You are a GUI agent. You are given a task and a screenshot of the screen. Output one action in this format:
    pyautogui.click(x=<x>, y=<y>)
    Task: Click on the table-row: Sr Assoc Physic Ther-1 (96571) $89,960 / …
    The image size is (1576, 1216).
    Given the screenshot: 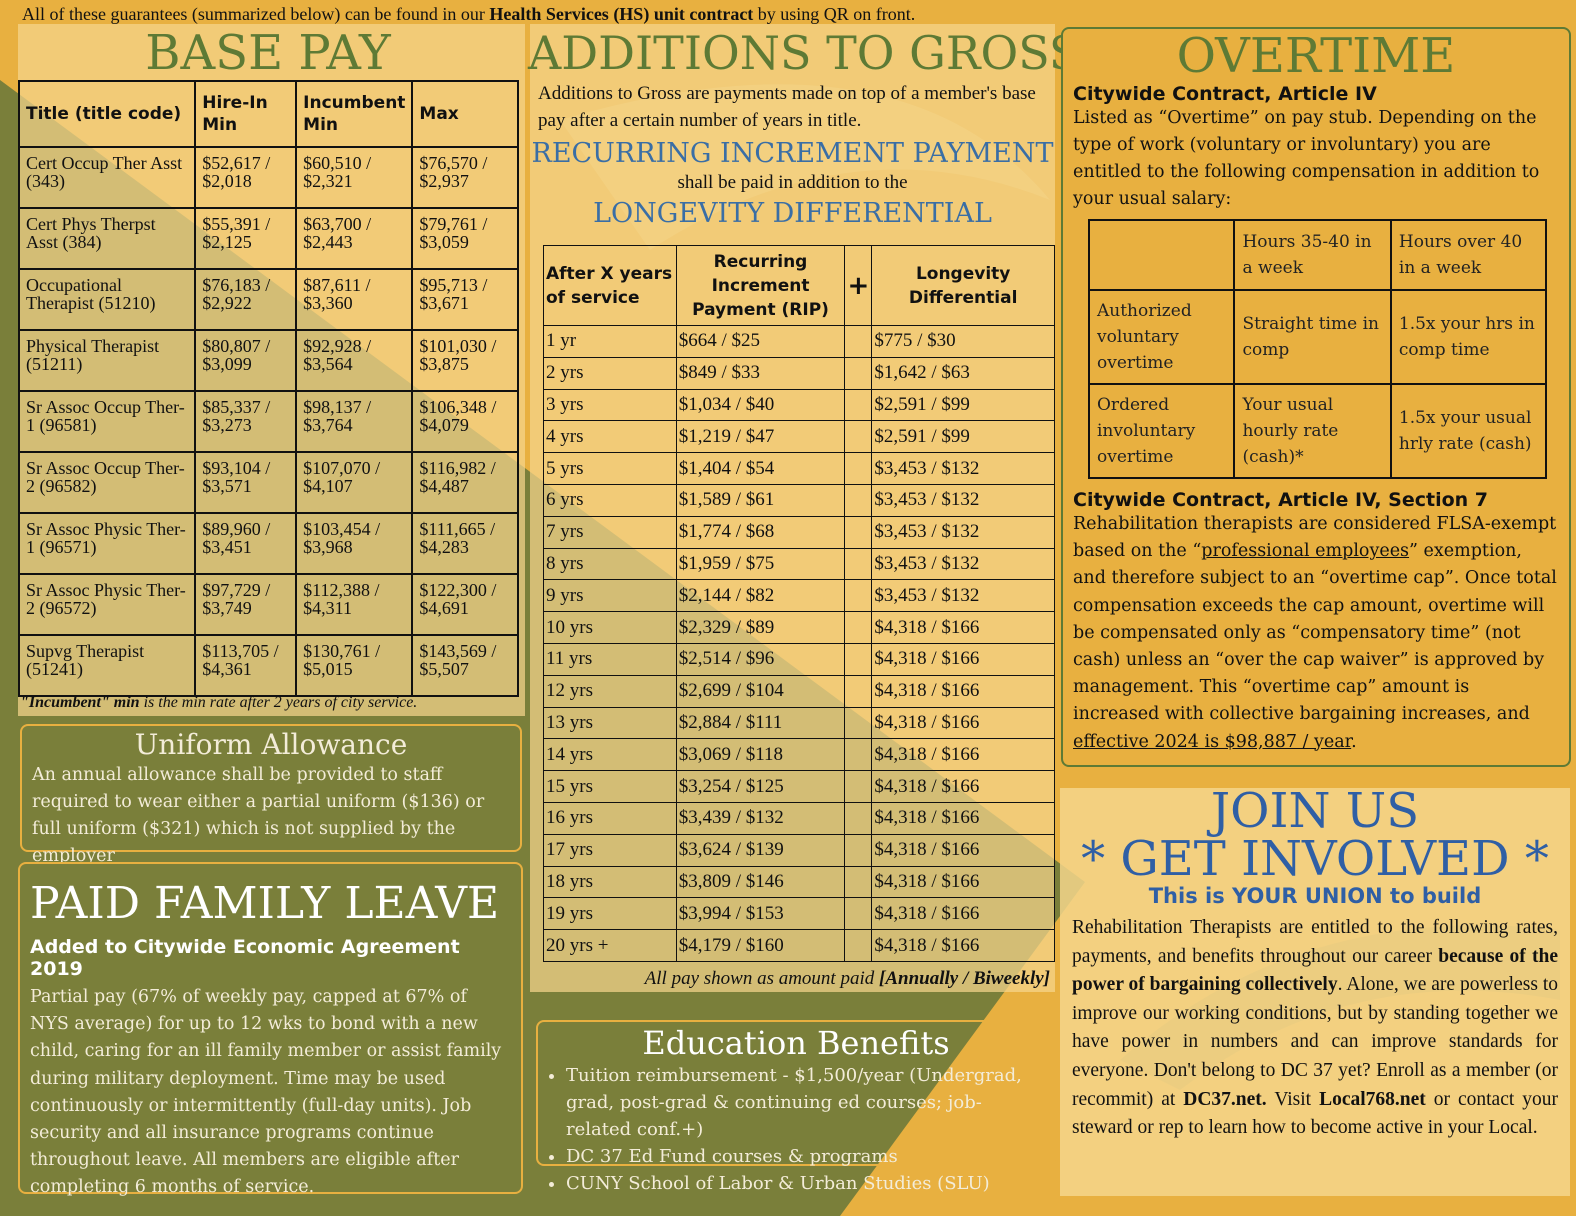 What is the action you would take?
    pyautogui.click(x=268, y=543)
    